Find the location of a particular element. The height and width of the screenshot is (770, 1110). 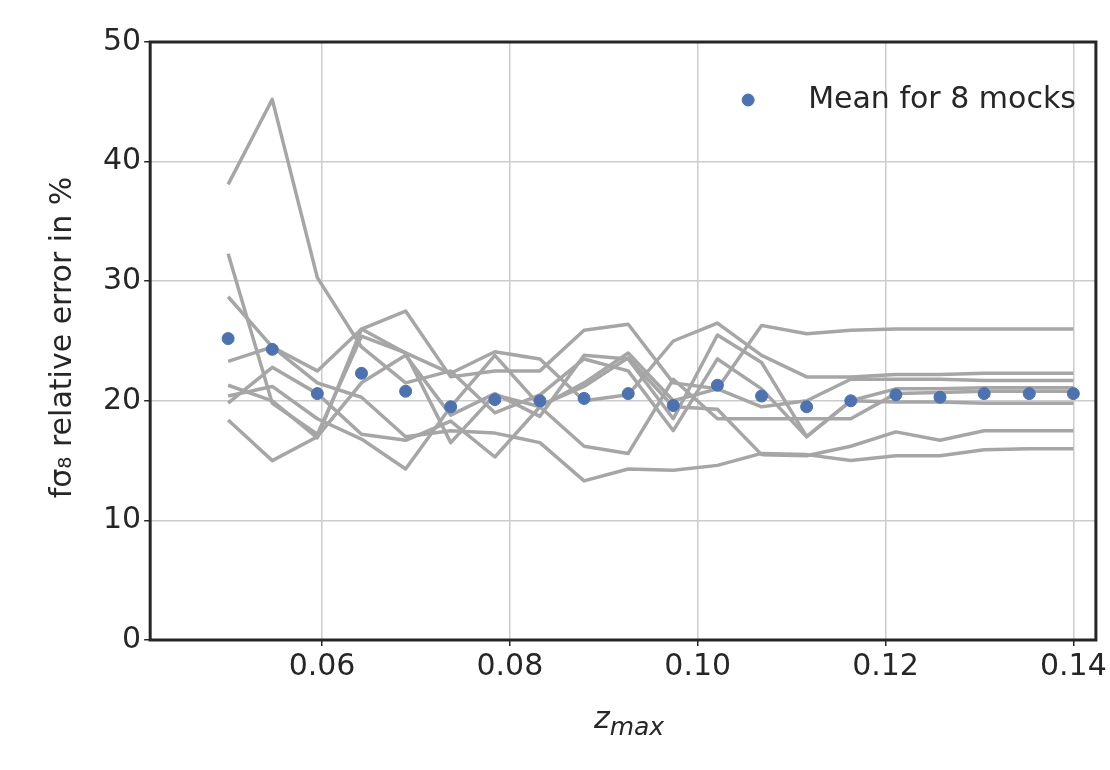

y-tick-label: 20 is located at coordinates (122, 398).